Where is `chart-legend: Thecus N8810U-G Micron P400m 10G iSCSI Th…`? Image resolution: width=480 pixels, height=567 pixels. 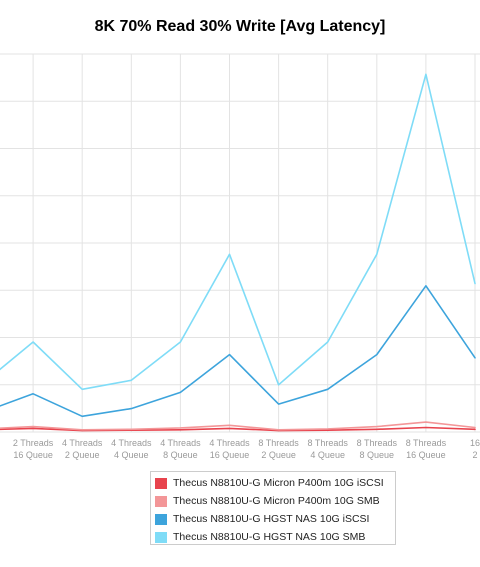 chart-legend: Thecus N8810U-G Micron P400m 10G iSCSI Th… is located at coordinates (273, 508).